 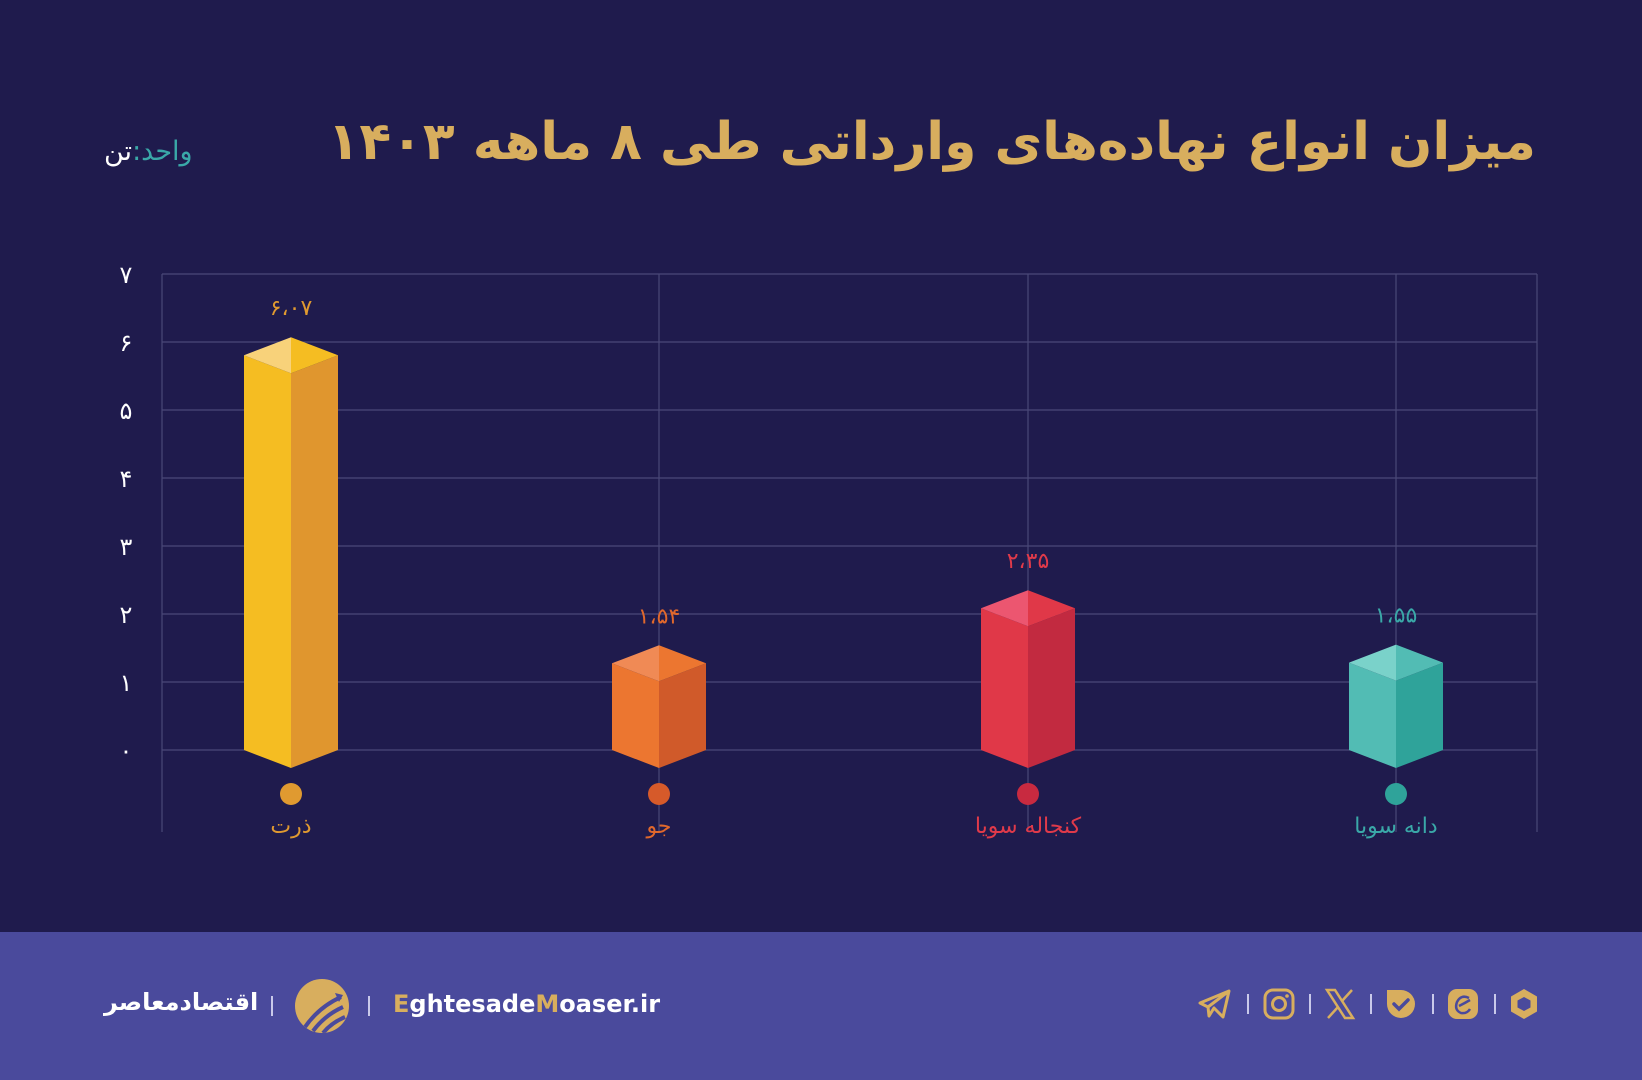 What do you see at coordinates (291, 567) in the screenshot?
I see `bar-0: ۶،۰۷ ذرت` at bounding box center [291, 567].